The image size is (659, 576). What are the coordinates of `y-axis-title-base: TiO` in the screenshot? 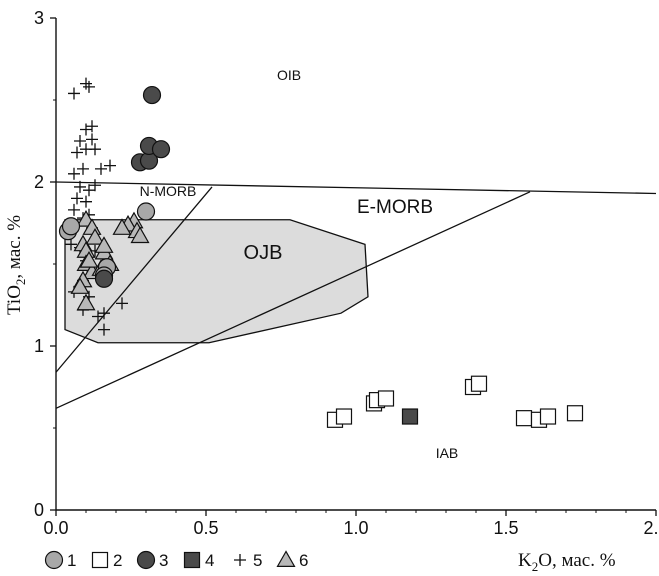 It's located at (14, 300).